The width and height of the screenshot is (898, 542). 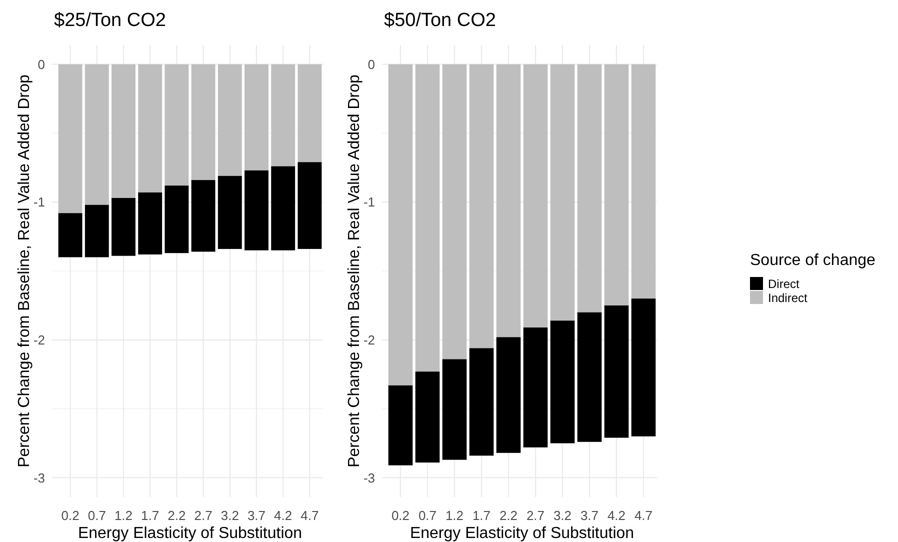 I want to click on legend-label: Direct, so click(x=784, y=284).